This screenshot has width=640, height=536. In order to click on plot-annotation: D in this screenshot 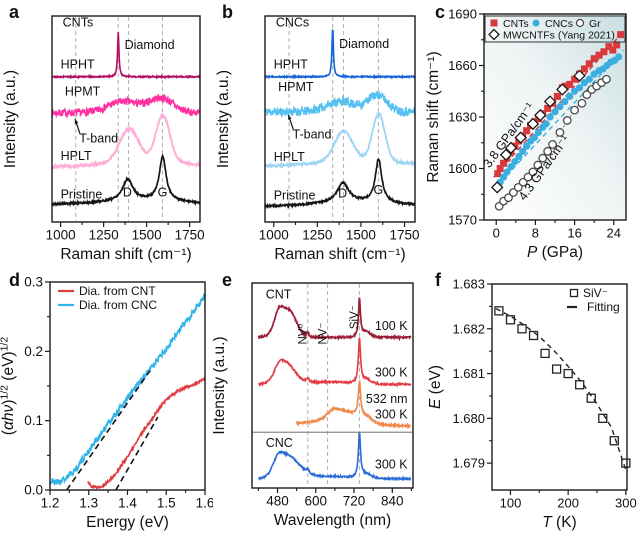, I will do `click(127, 192)`.